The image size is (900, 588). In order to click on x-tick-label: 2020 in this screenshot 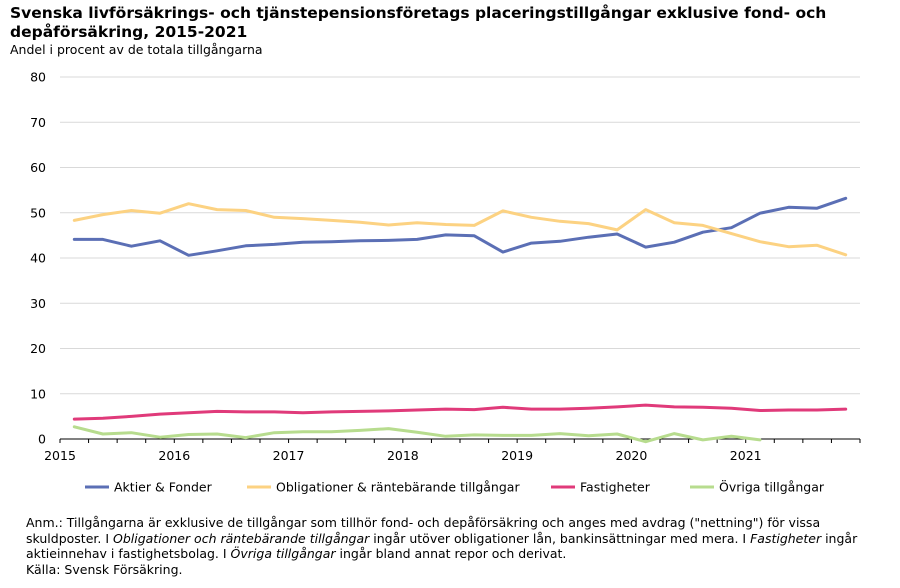, I will do `click(632, 455)`.